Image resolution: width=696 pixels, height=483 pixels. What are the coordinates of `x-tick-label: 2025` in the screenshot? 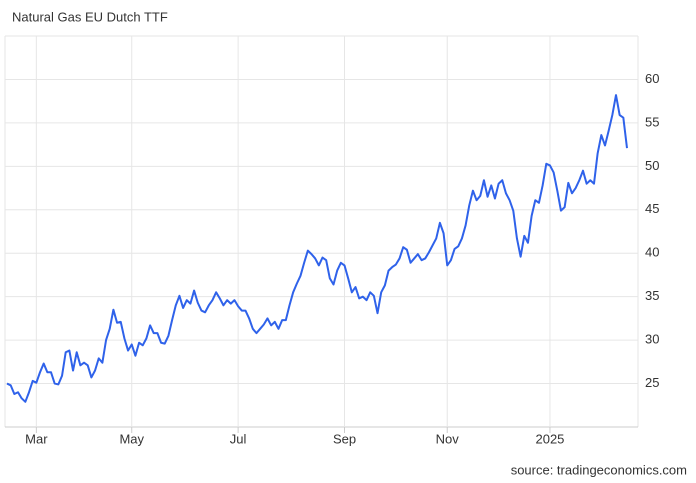 It's located at (549, 438).